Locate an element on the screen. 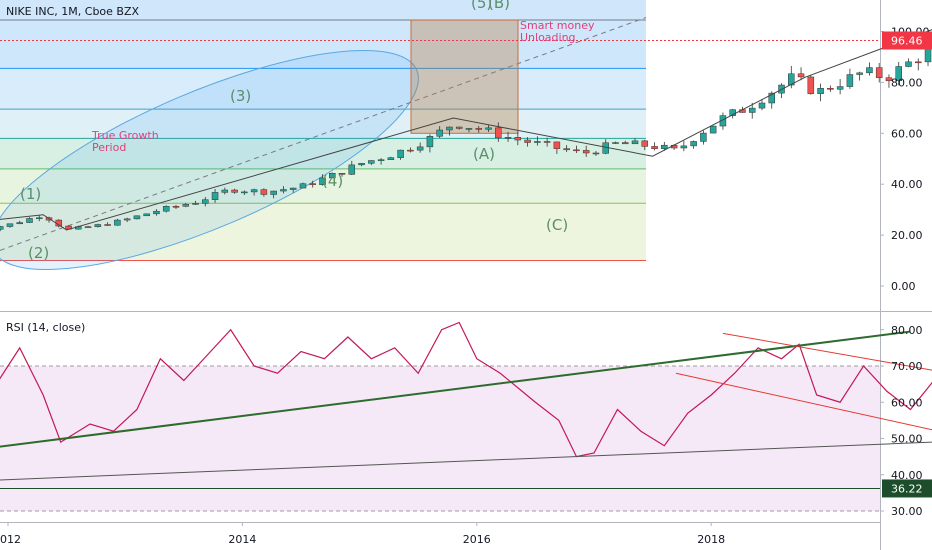 The width and height of the screenshot is (932, 550). rsi-tick-label: 60.00 is located at coordinates (907, 402).